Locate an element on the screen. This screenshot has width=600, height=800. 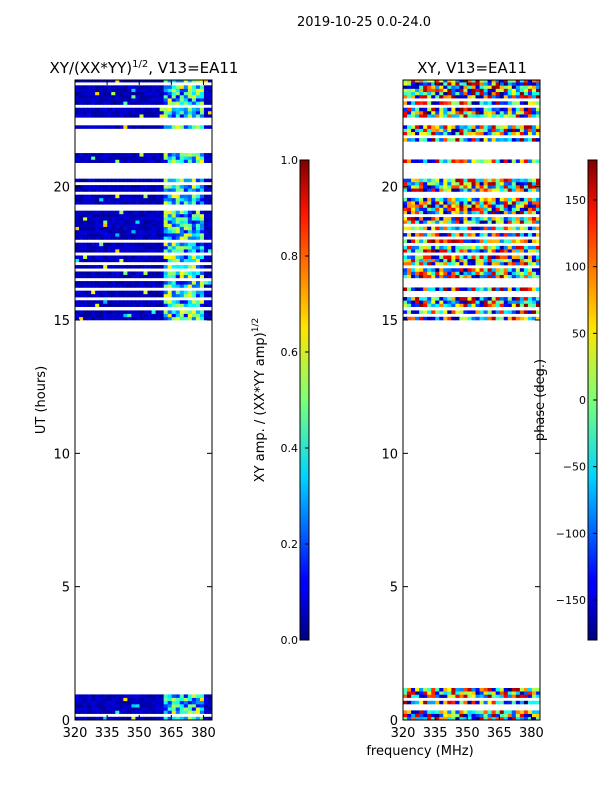
amplitude-colorbar-tick-label: 1.0 is located at coordinates (290, 160).